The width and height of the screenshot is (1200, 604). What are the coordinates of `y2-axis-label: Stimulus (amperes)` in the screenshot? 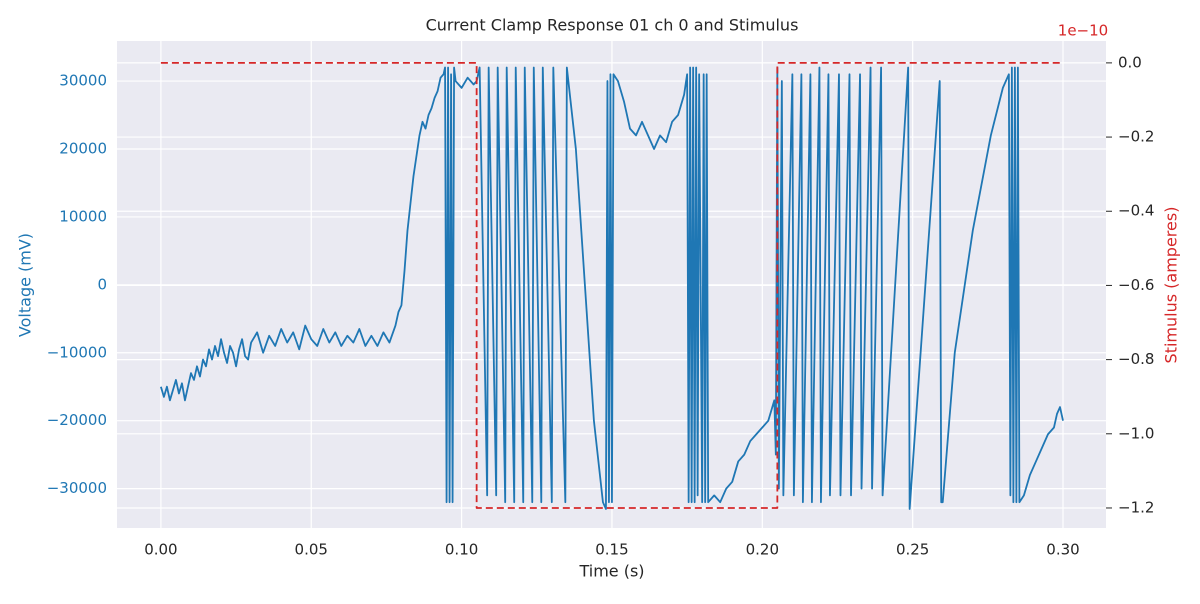 It's located at (1171, 285).